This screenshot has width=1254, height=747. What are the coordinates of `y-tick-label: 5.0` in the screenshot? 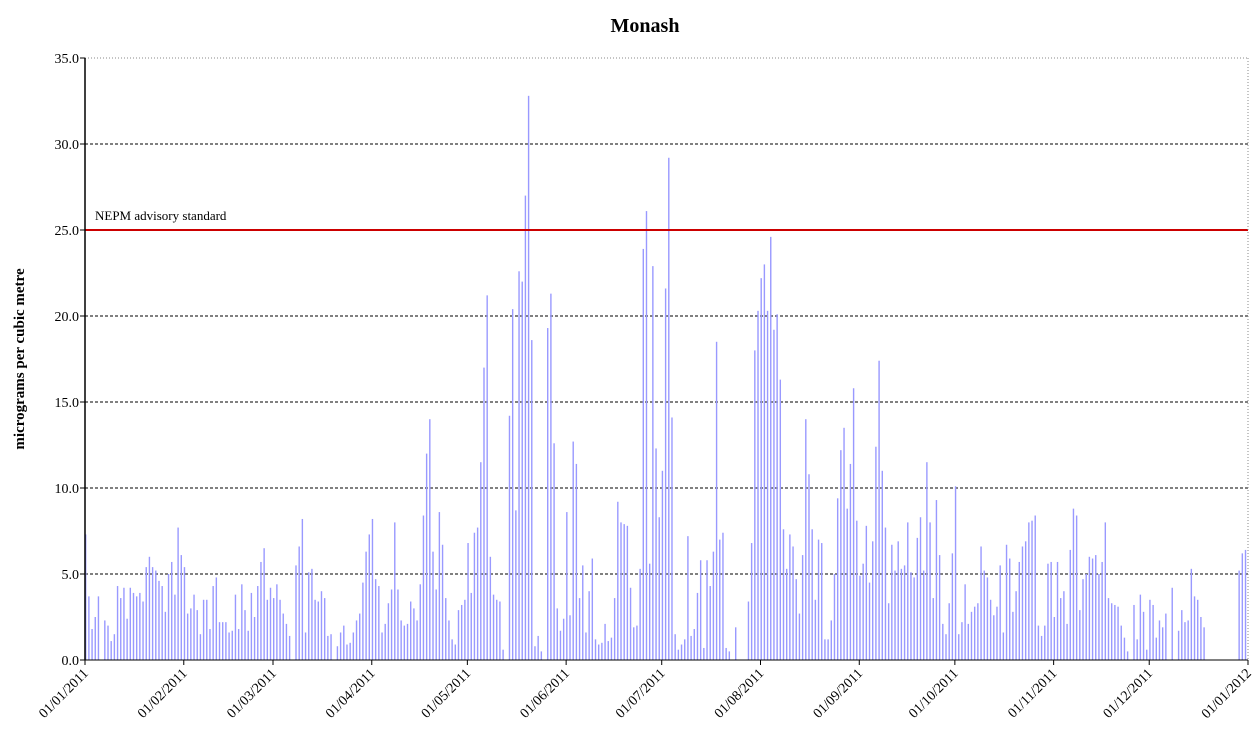 It's located at (71, 575).